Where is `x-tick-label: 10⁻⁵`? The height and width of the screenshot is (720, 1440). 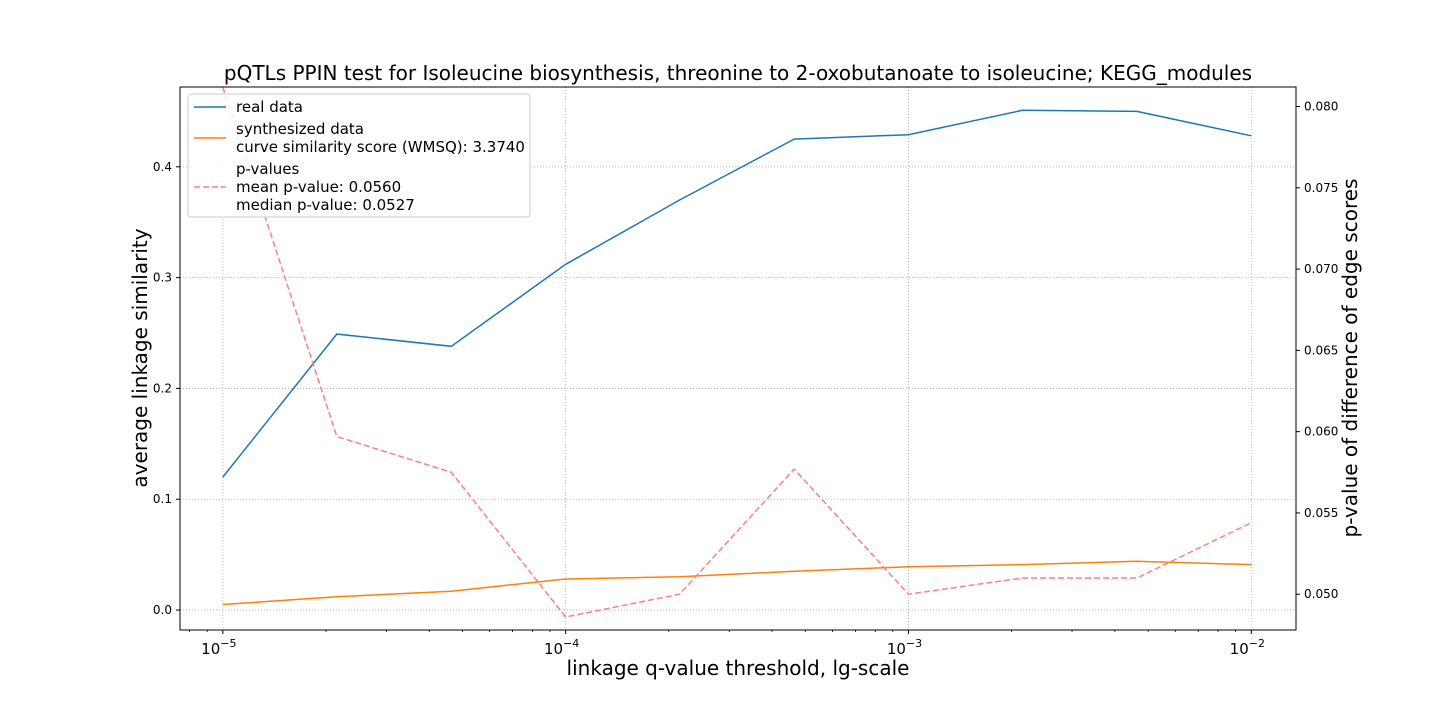 x-tick-label: 10⁻⁵ is located at coordinates (218, 647).